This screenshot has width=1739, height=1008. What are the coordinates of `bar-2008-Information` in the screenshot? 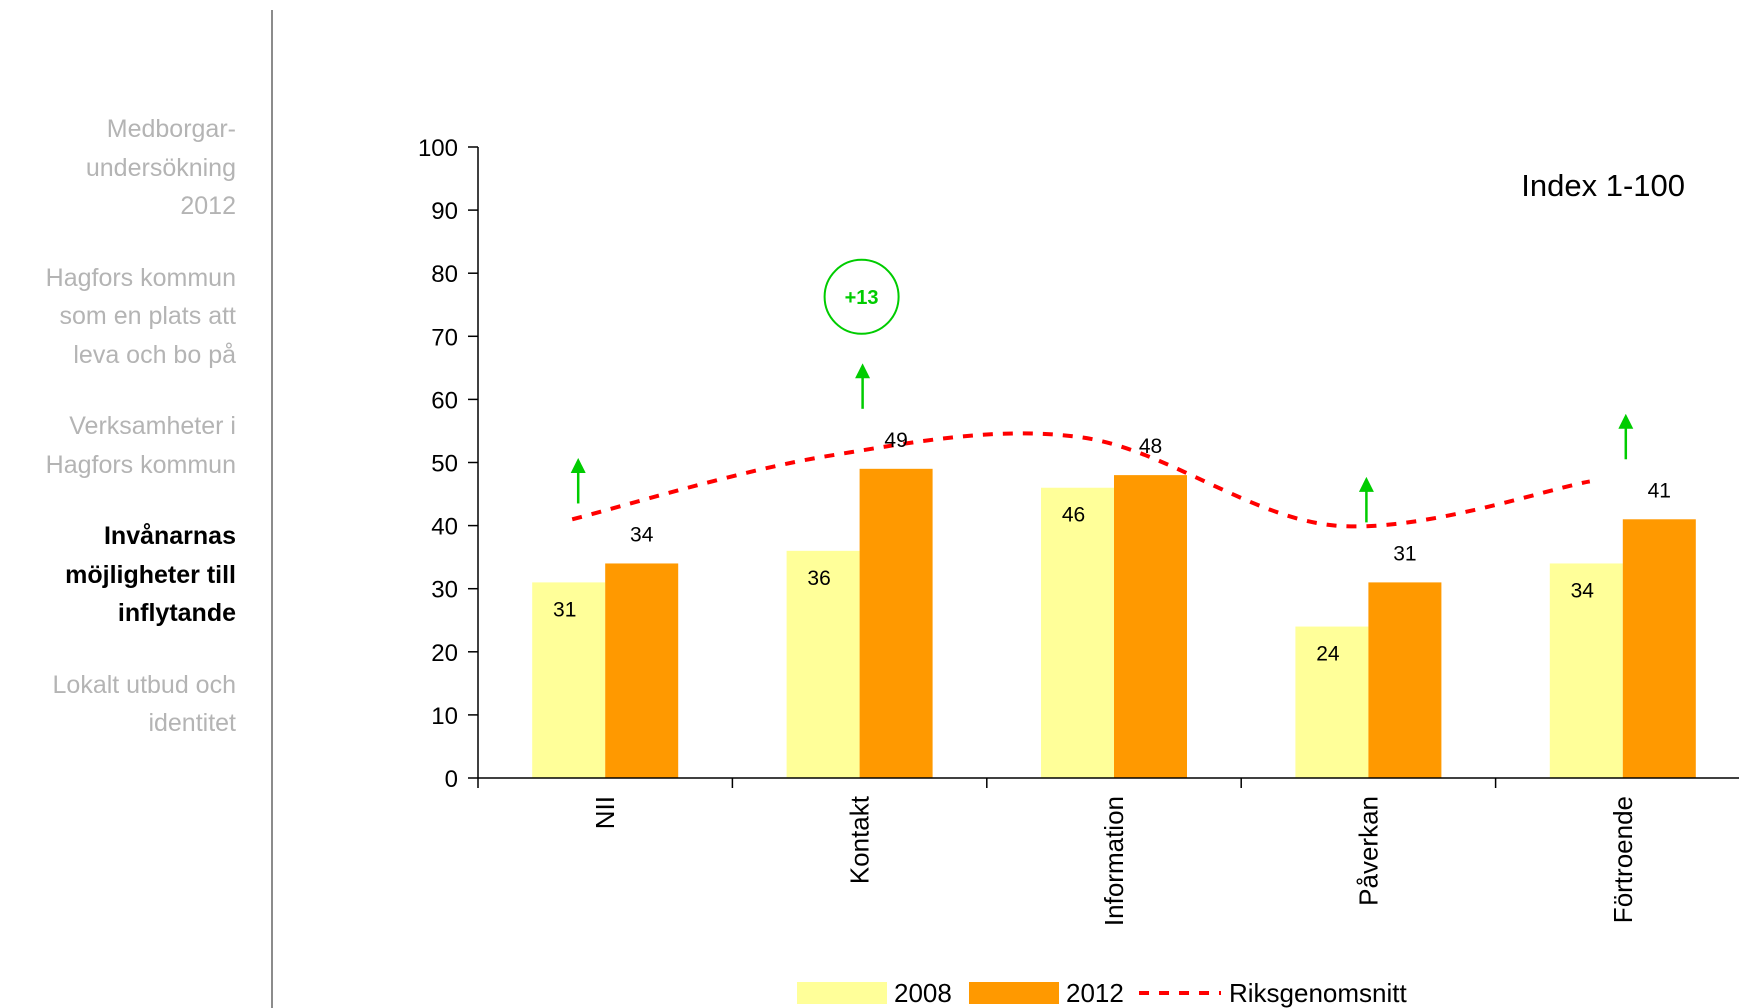 It's located at (1077, 632).